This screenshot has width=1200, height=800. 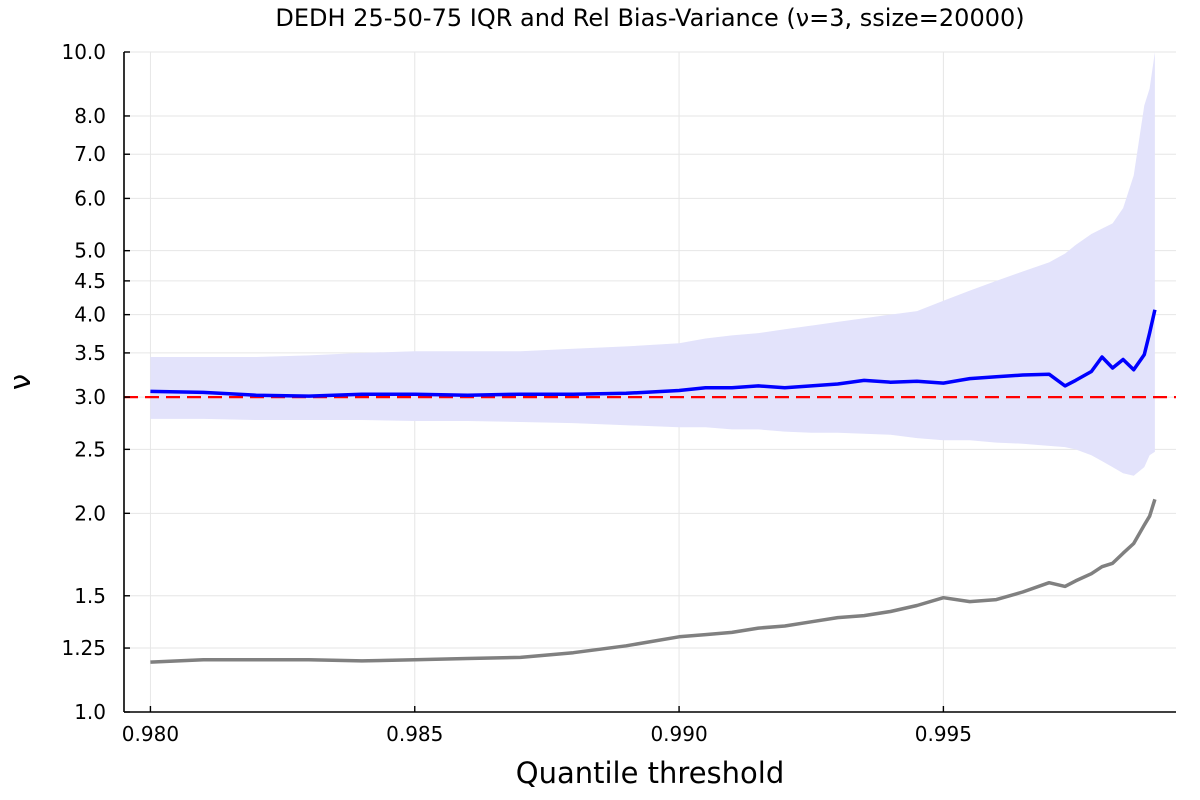 What do you see at coordinates (653, 353) in the screenshot?
I see `series-line-median` at bounding box center [653, 353].